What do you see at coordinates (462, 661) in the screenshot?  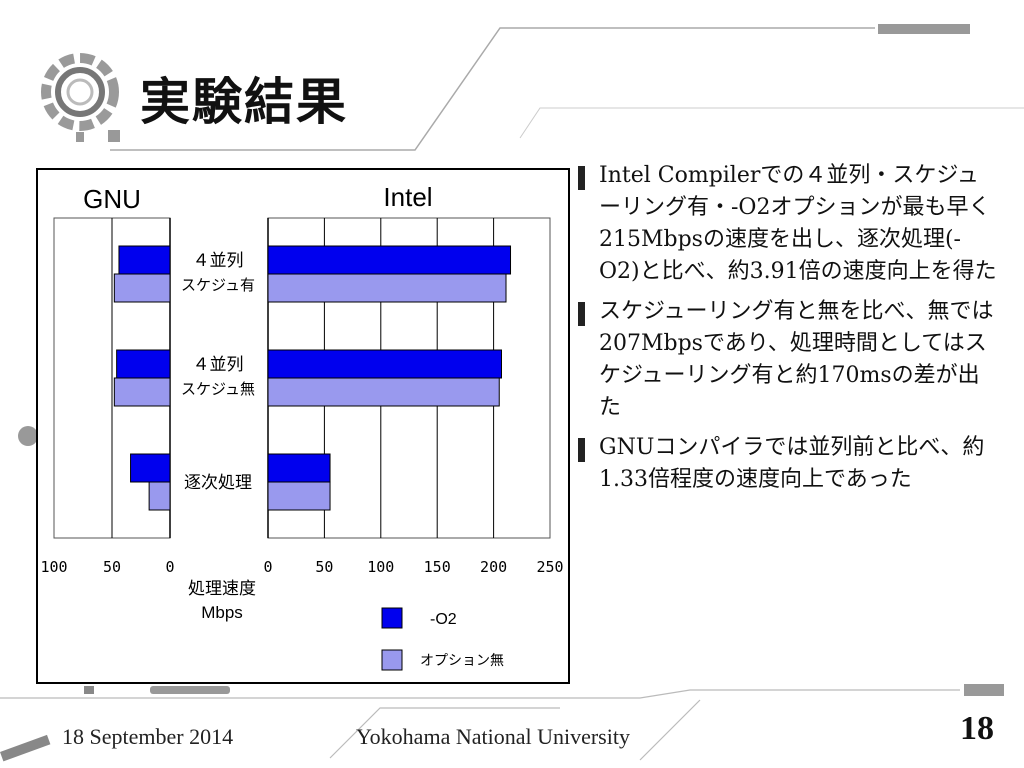 I see `legend-label-none: オプション無` at bounding box center [462, 661].